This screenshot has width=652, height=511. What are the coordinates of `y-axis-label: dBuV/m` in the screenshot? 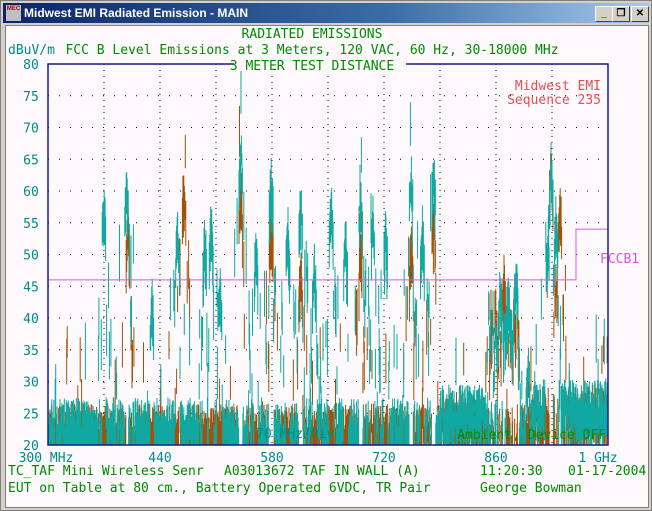 It's located at (31, 50).